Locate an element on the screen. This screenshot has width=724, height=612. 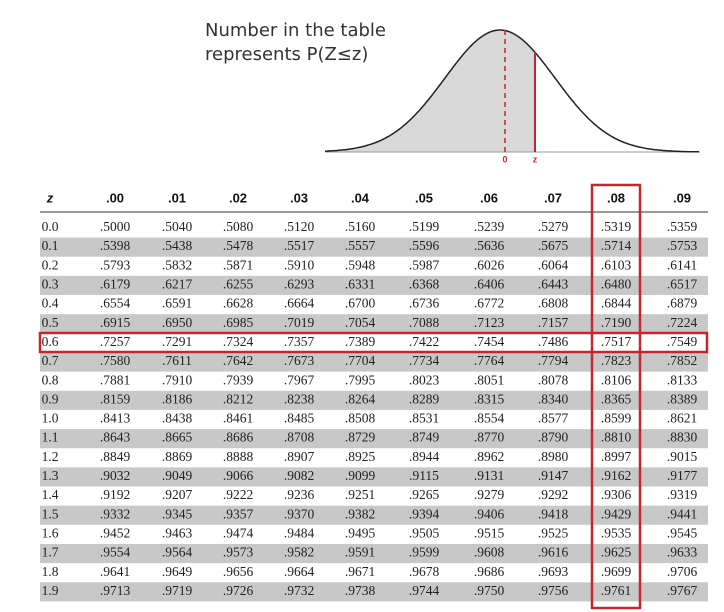
column-header: .03 is located at coordinates (299, 197).